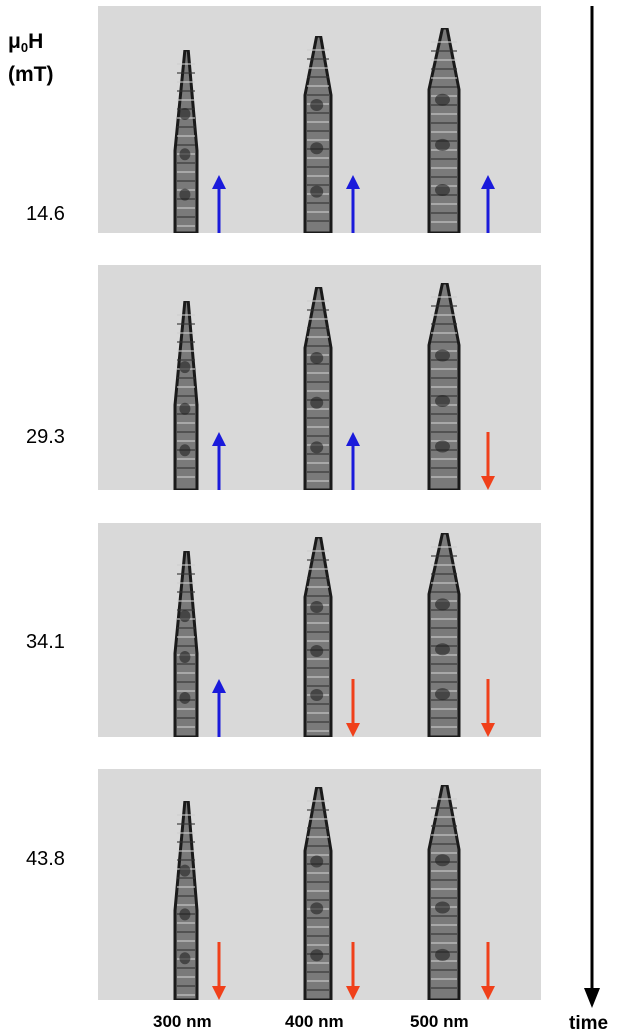 Image resolution: width=618 pixels, height=1035 pixels. I want to click on time-axis-arrow, so click(592, 507).